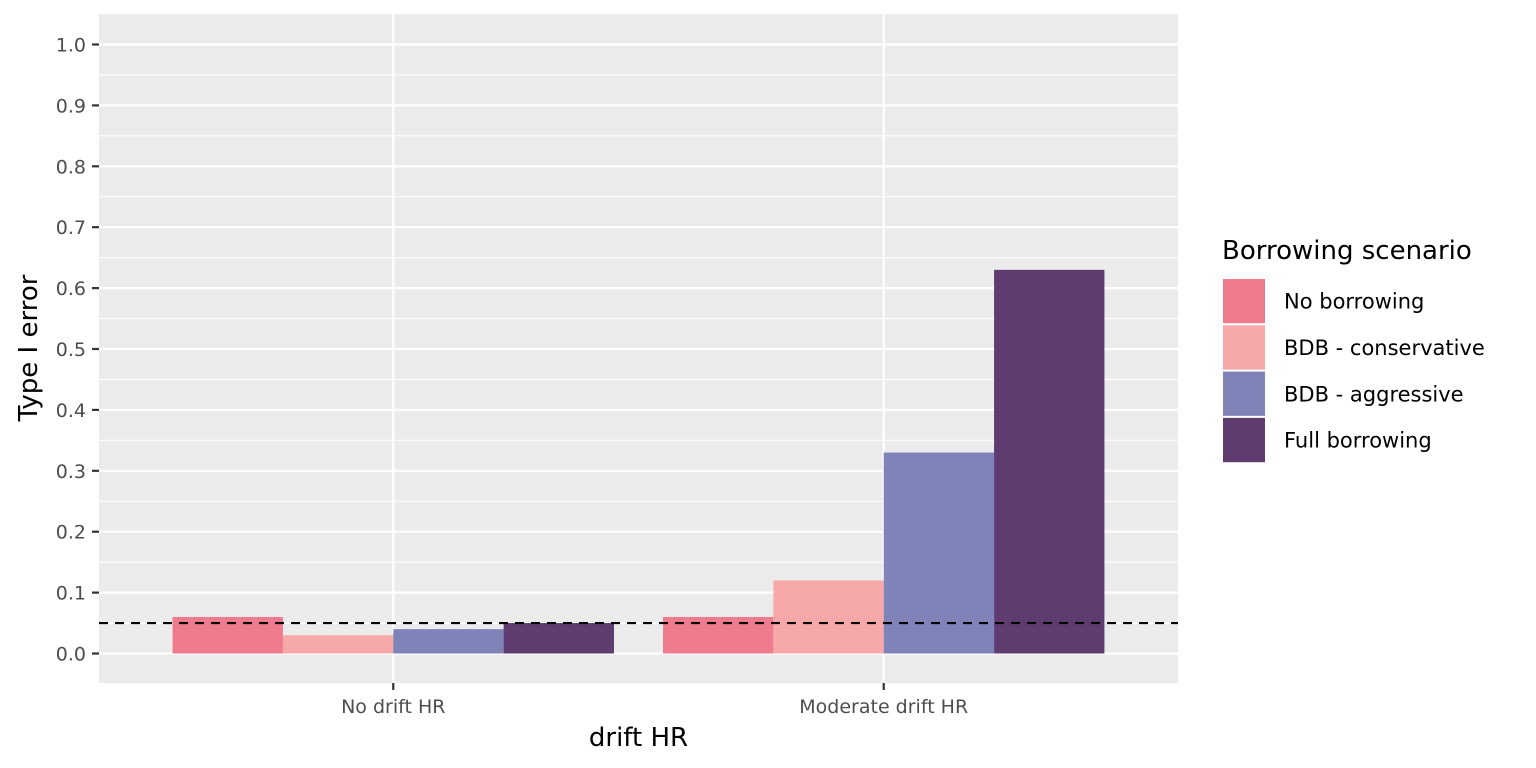 This screenshot has height=768, width=1536. I want to click on legend-label: BDB - aggressive, so click(1374, 394).